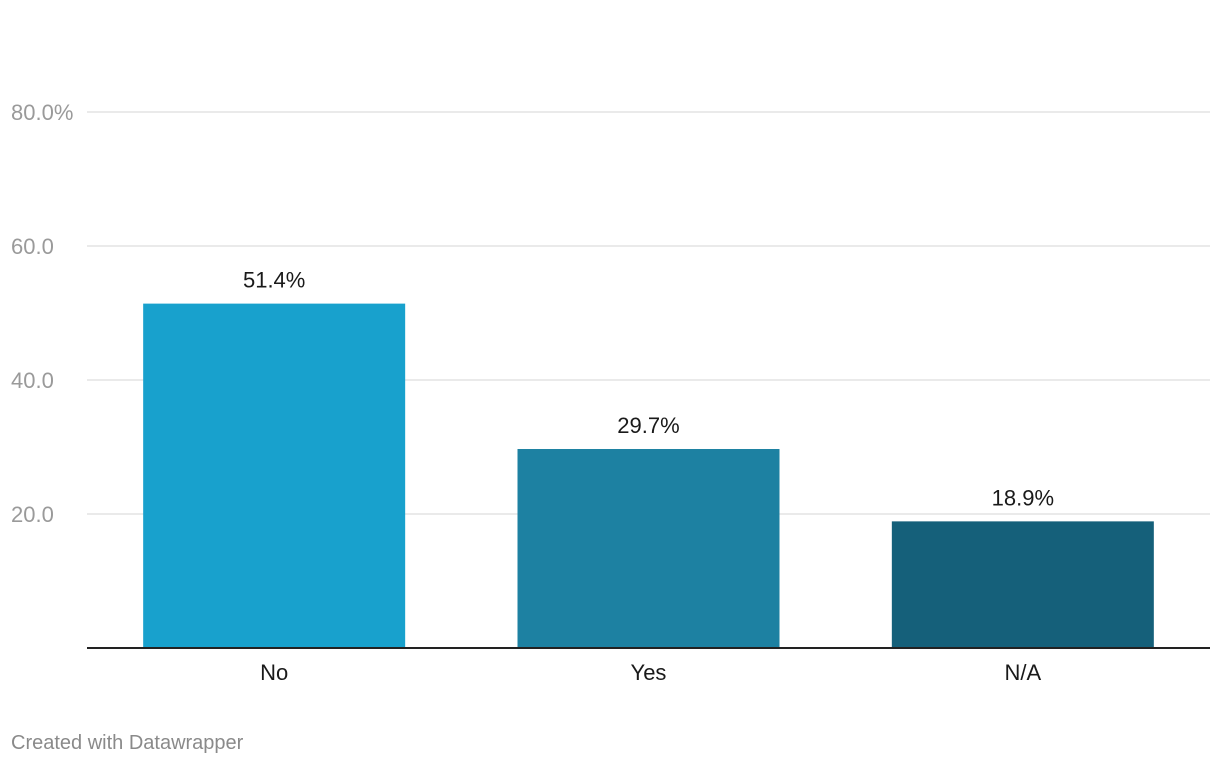 The width and height of the screenshot is (1220, 768). Describe the element at coordinates (1022, 672) in the screenshot. I see `x-category-label: N/A` at that location.